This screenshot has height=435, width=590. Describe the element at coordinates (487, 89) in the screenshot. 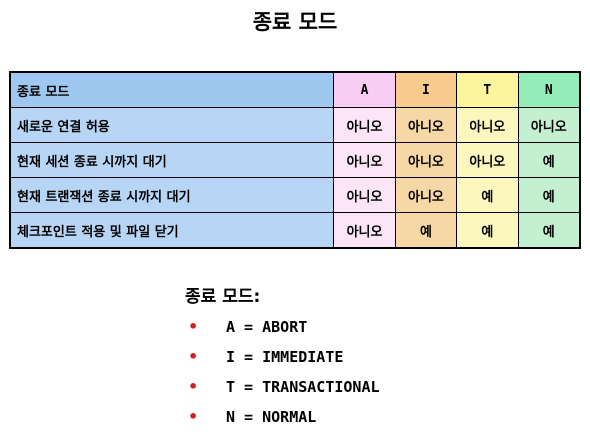

I see `column-header-t: T` at that location.